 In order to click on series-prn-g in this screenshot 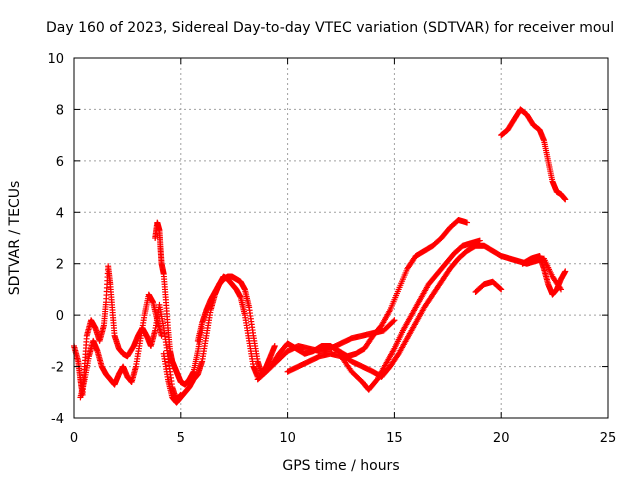, I will do `click(364, 297)`.